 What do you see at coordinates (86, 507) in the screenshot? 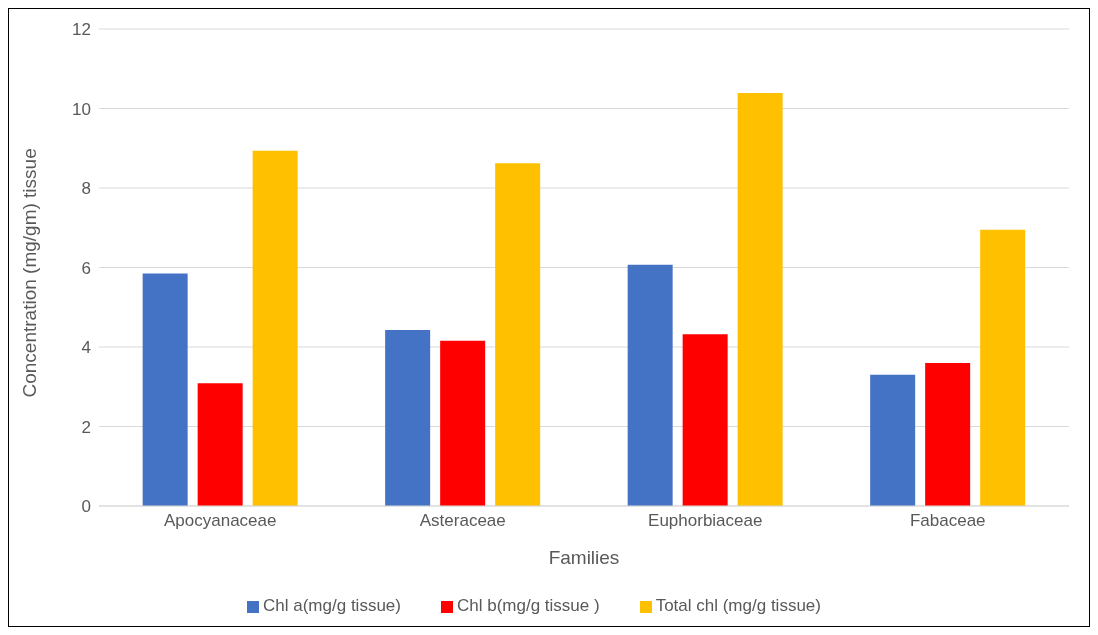
I see `y-tick-label: 0` at bounding box center [86, 507].